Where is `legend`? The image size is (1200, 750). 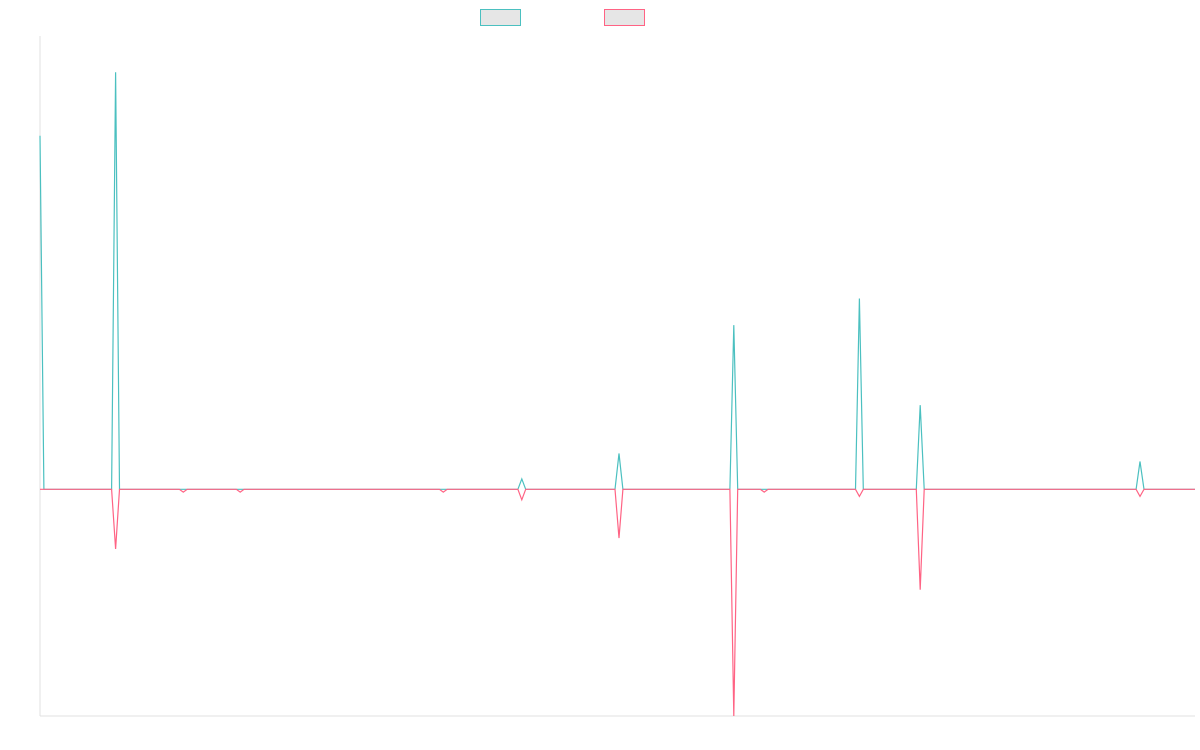
legend is located at coordinates (562, 17).